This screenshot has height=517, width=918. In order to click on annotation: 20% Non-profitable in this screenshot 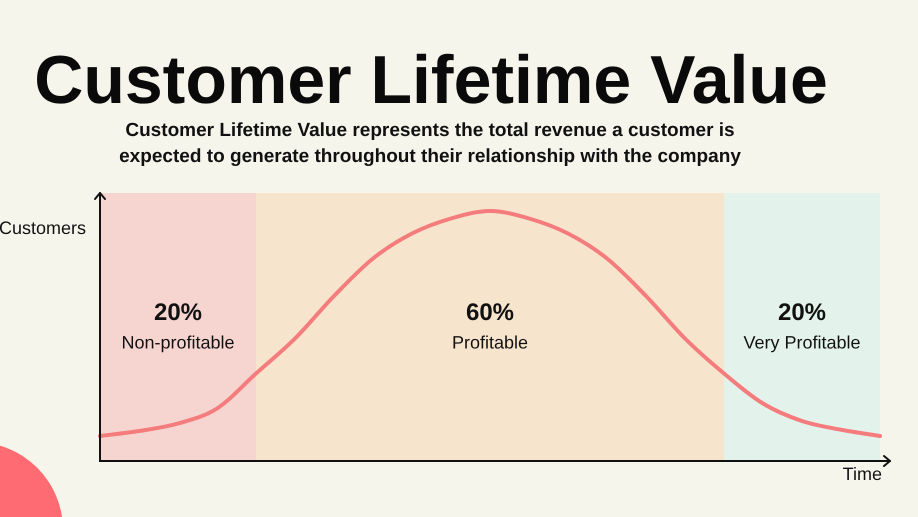, I will do `click(178, 326)`.